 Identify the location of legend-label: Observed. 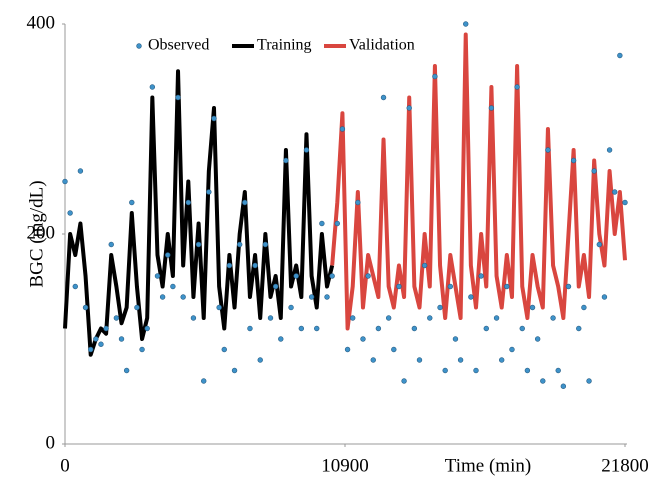
(178, 45).